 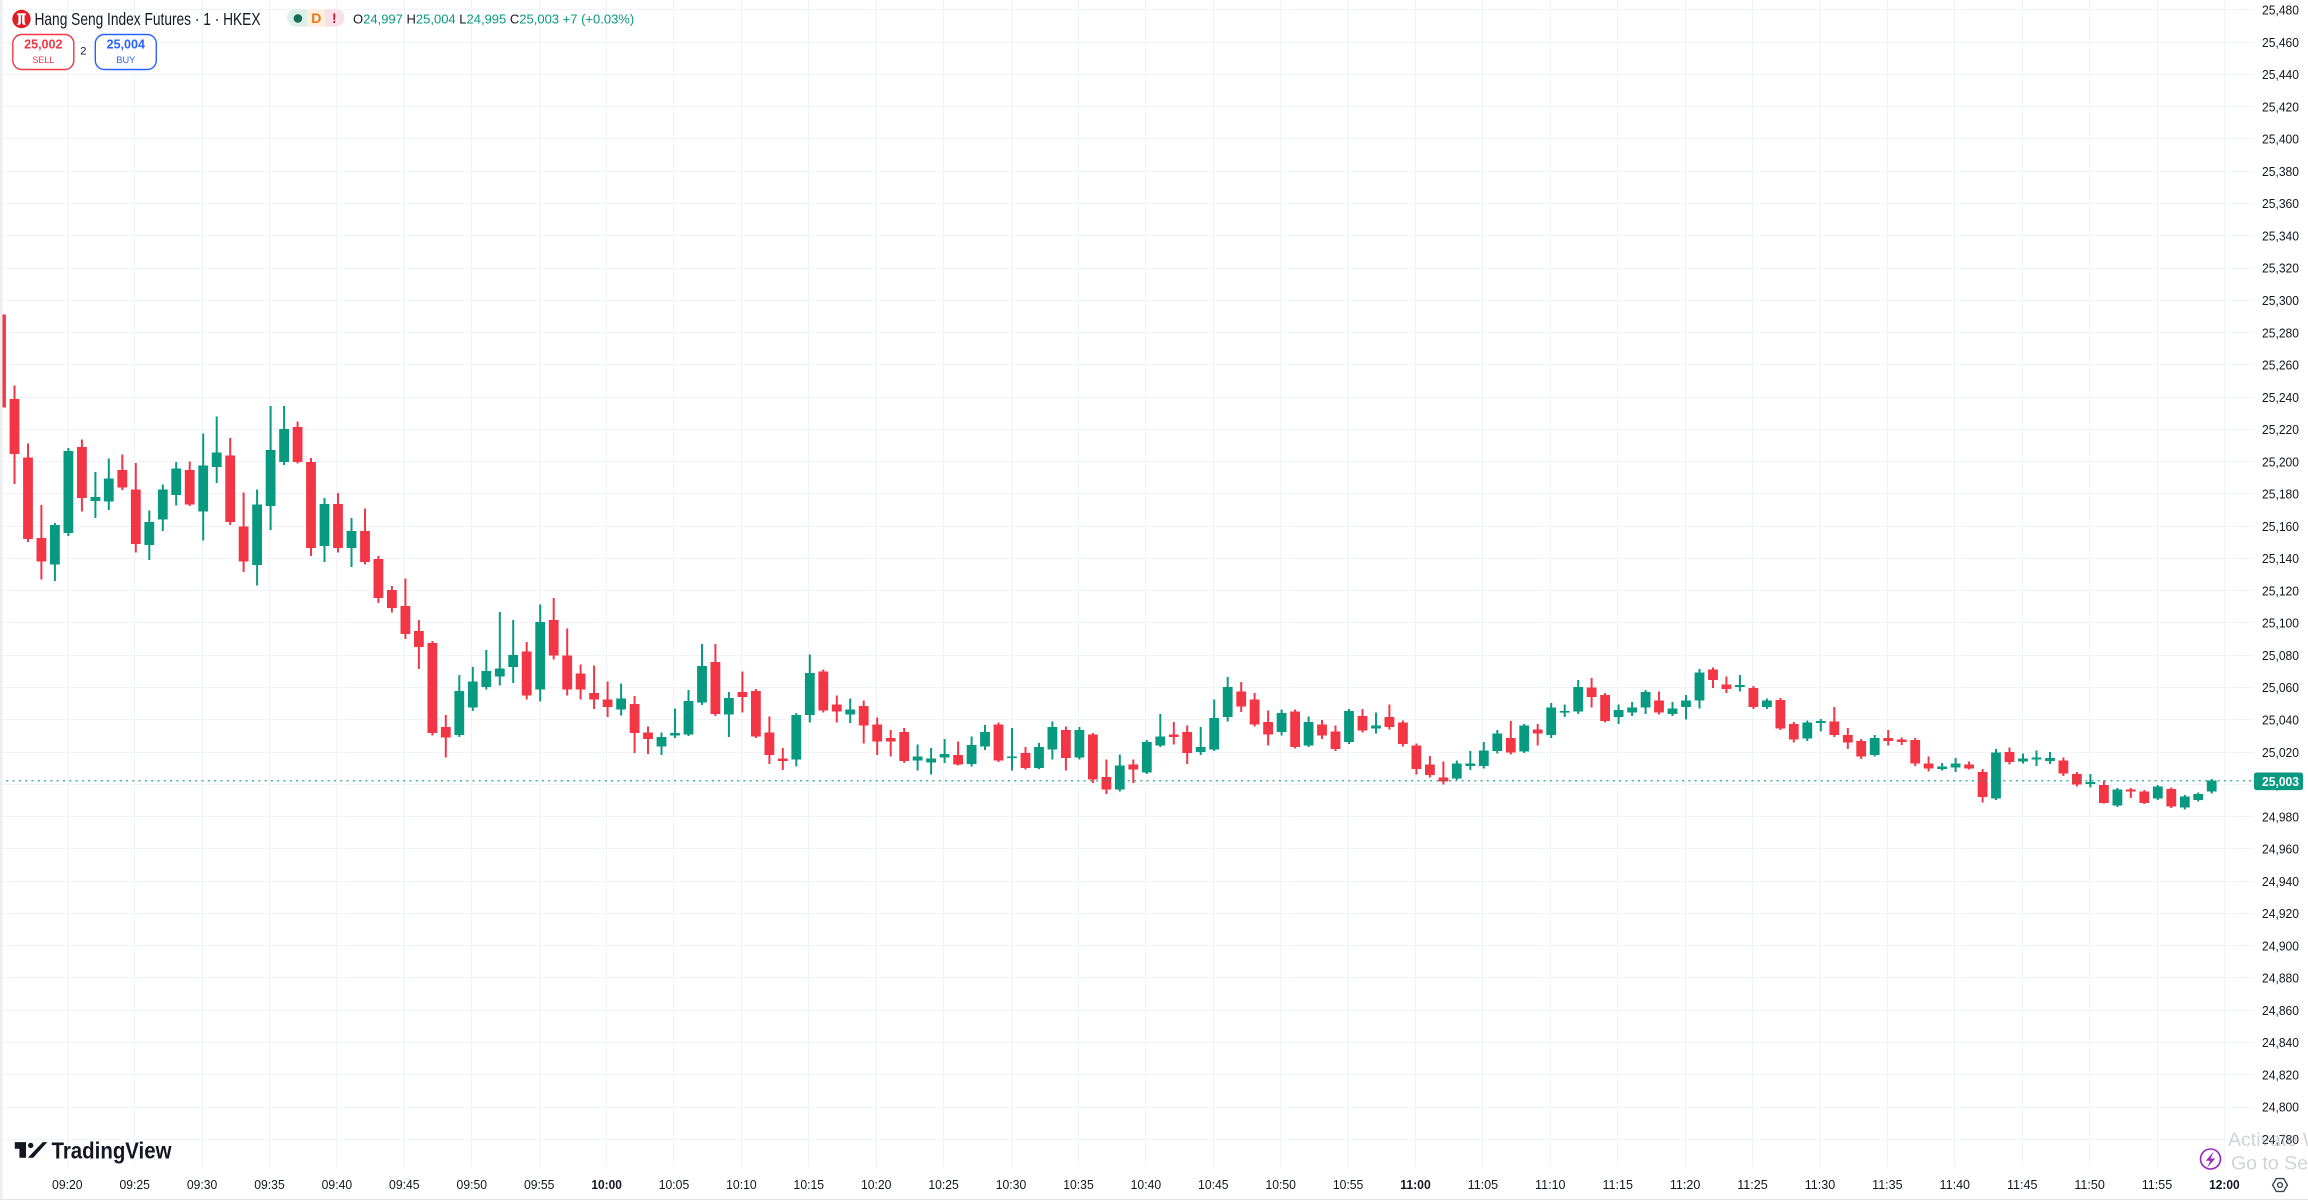 What do you see at coordinates (2280, 623) in the screenshot?
I see `svg-text: 25,100` at bounding box center [2280, 623].